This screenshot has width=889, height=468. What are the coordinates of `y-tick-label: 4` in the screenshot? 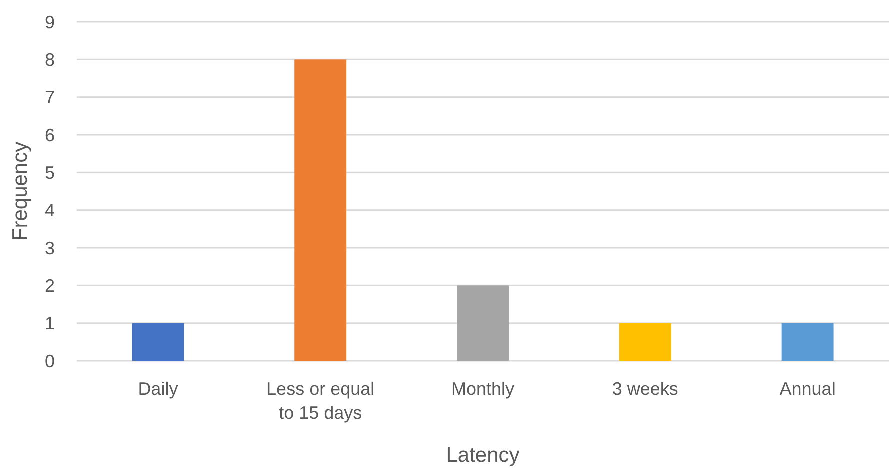 It's located at (49, 210).